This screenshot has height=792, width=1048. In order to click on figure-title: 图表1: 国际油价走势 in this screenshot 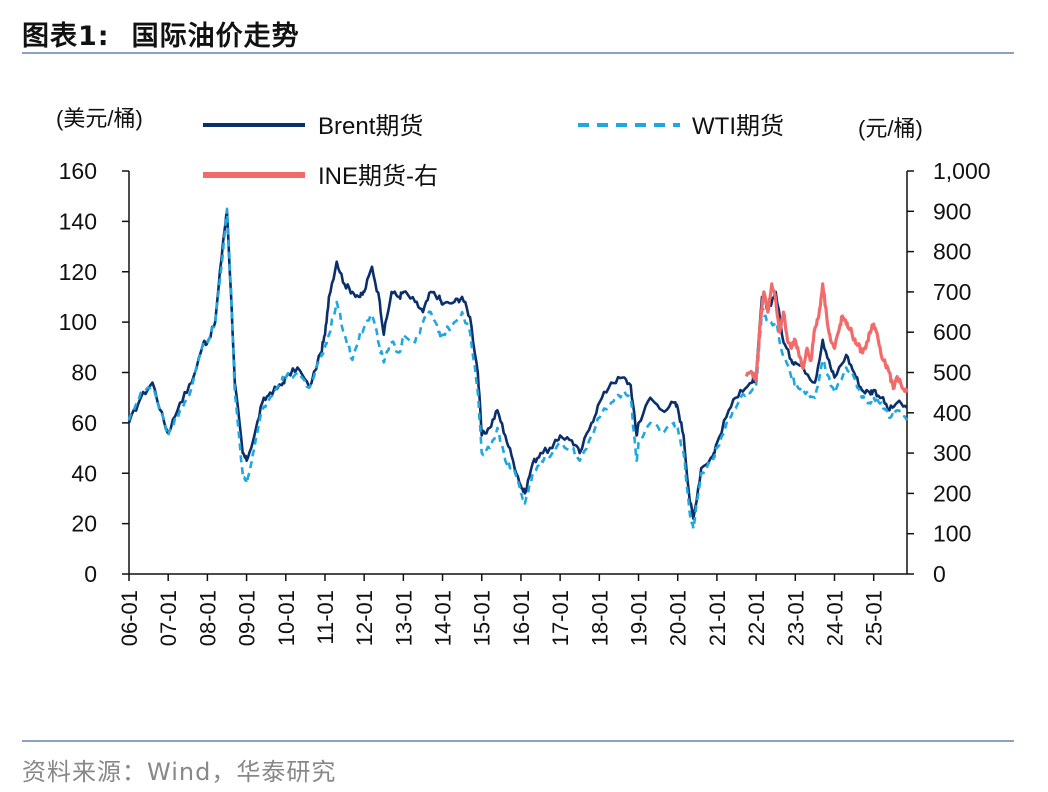, I will do `click(161, 33)`.